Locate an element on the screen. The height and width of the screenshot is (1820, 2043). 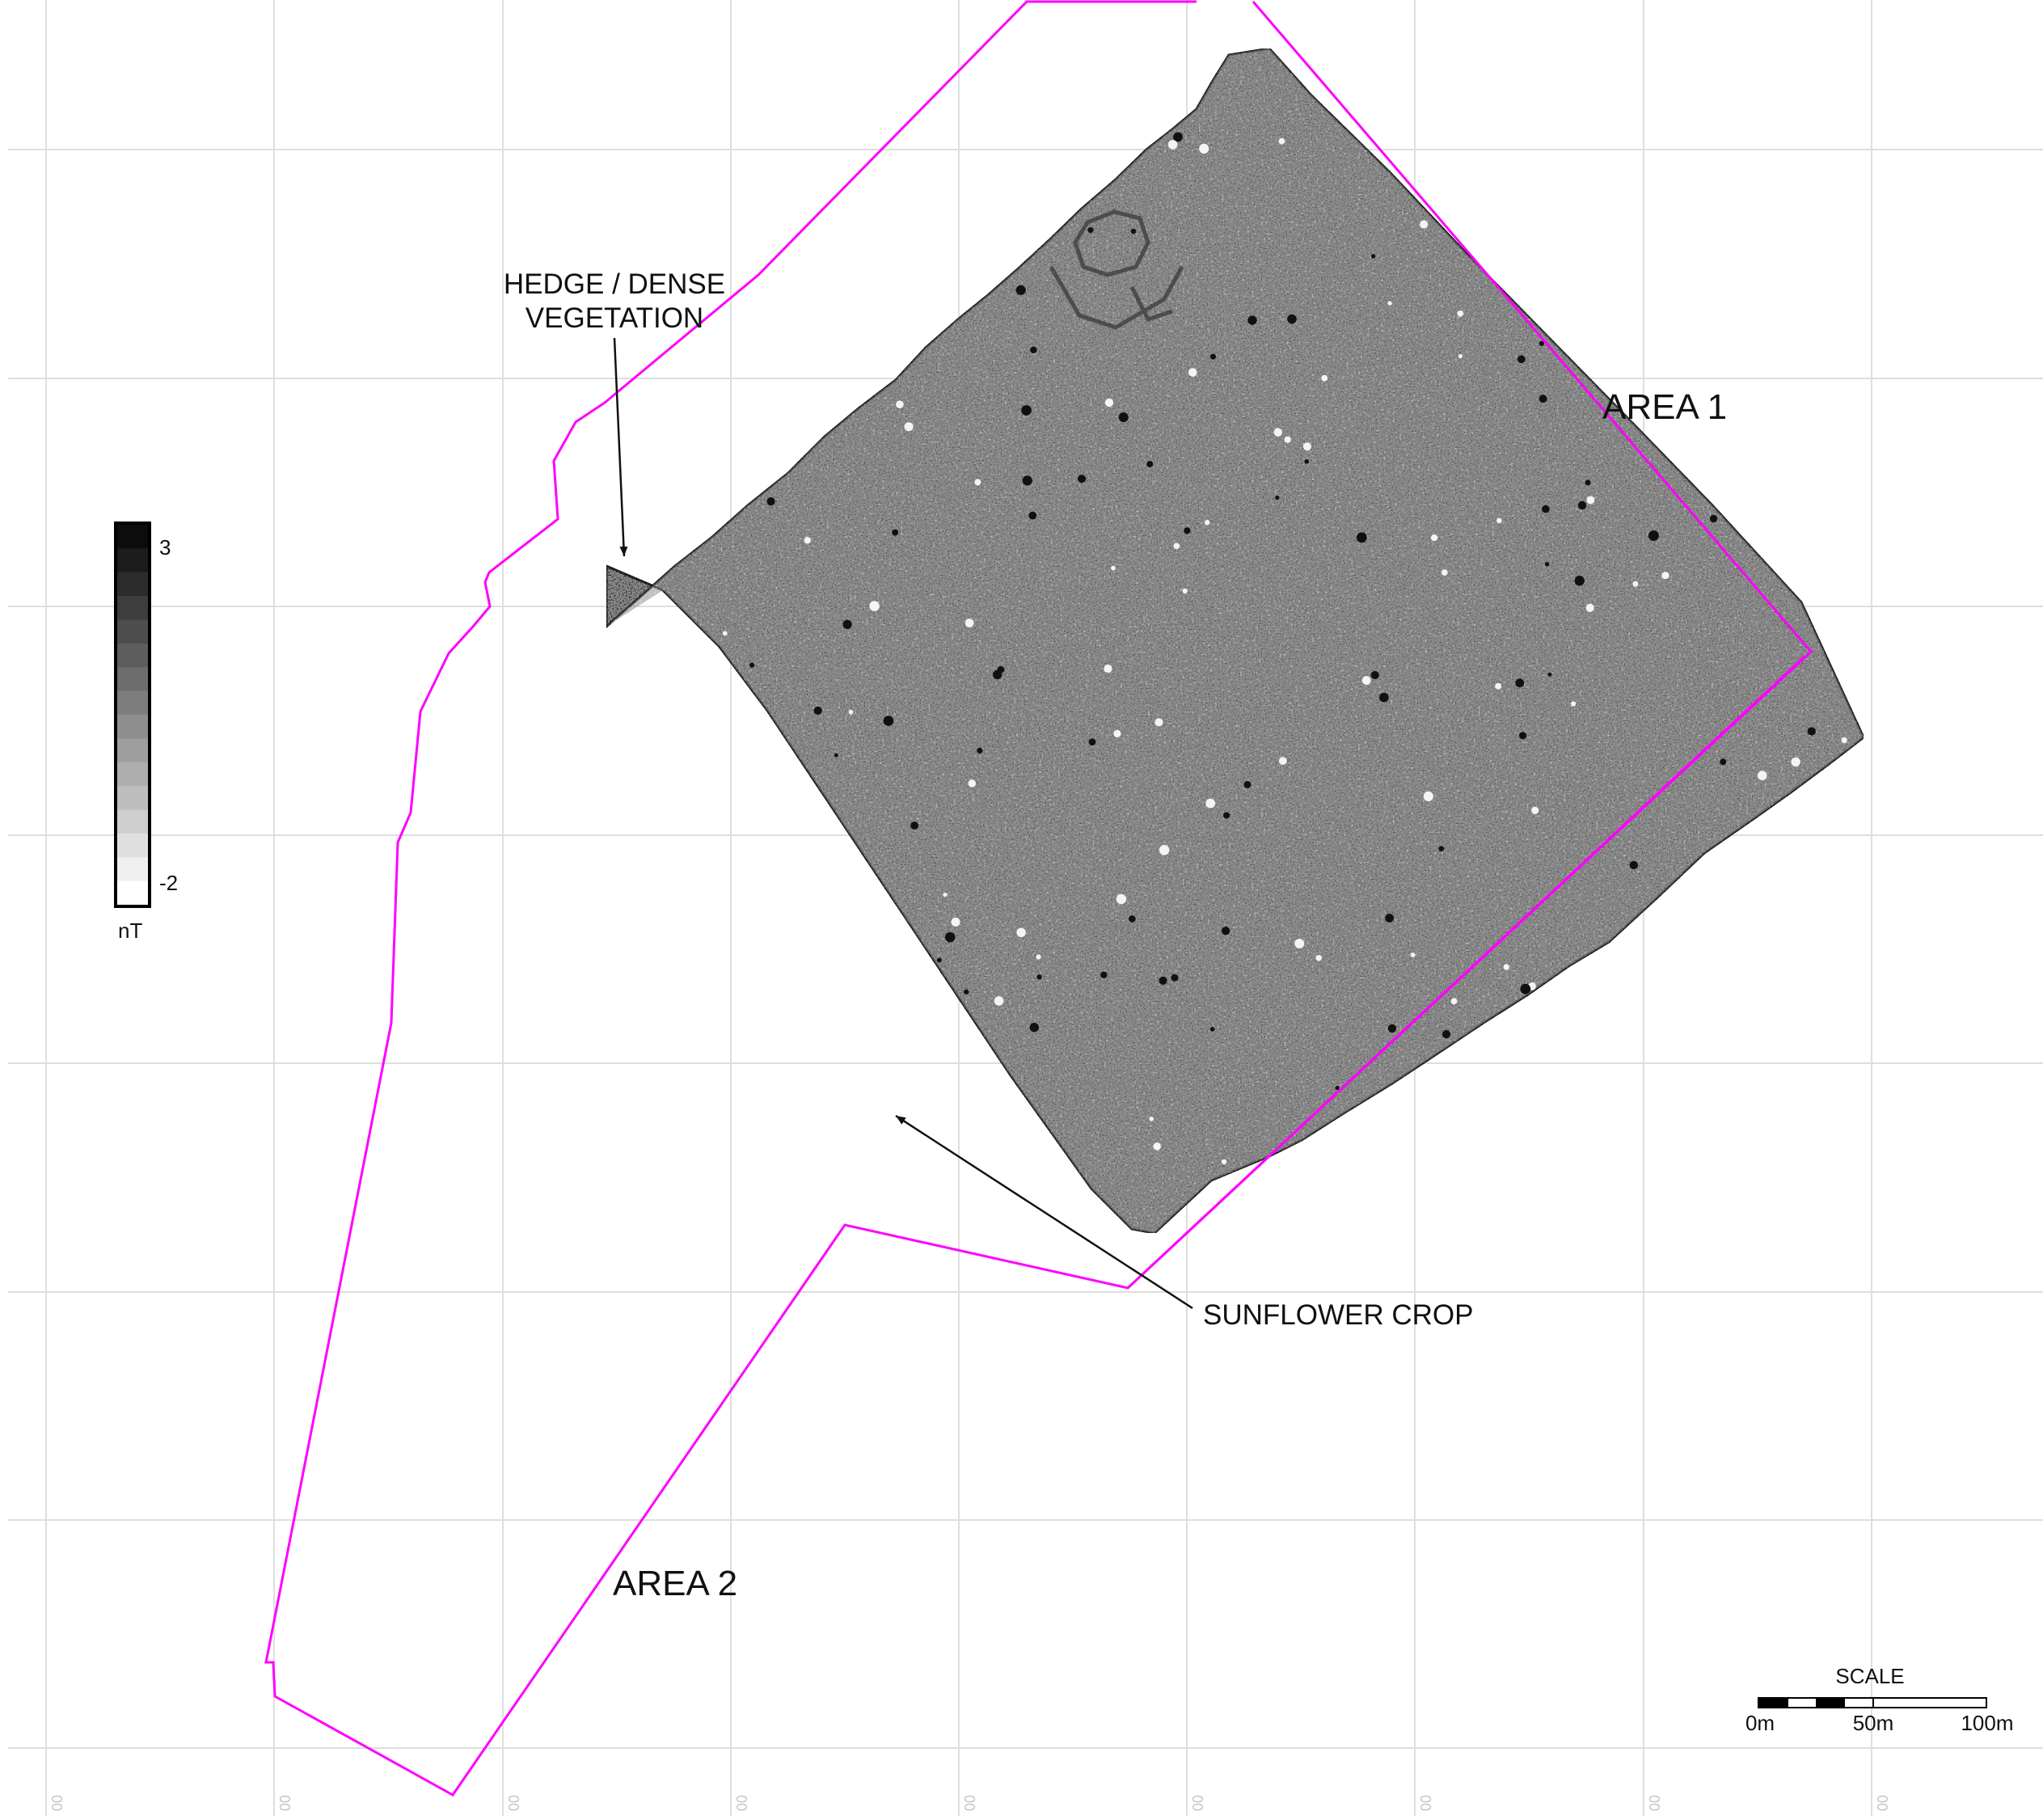
hedge-label-line1: HEDGE / DENSE is located at coordinates (614, 284).